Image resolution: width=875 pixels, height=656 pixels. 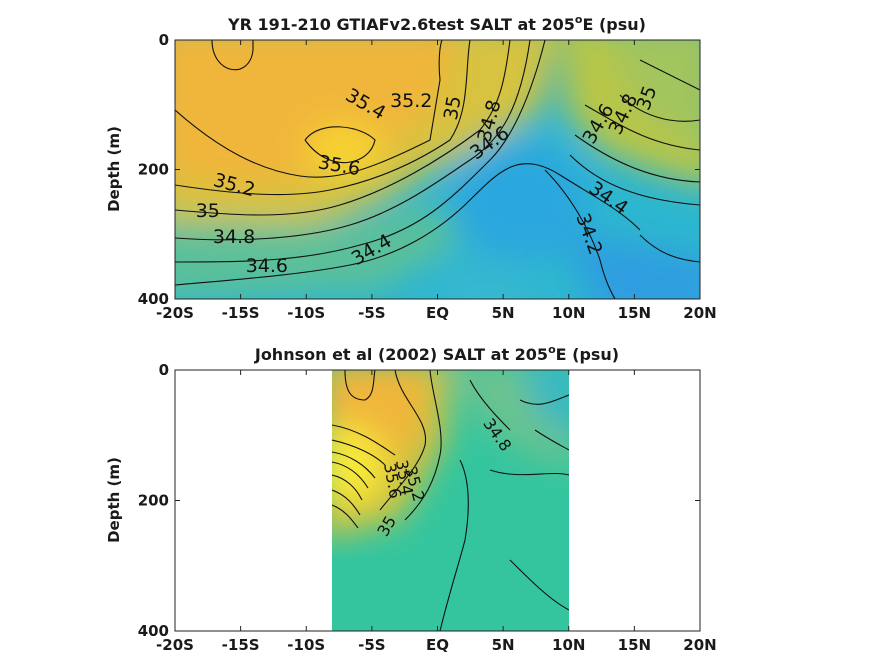 What do you see at coordinates (114, 169) in the screenshot?
I see `y-axis-label-top: Depth (m)` at bounding box center [114, 169].